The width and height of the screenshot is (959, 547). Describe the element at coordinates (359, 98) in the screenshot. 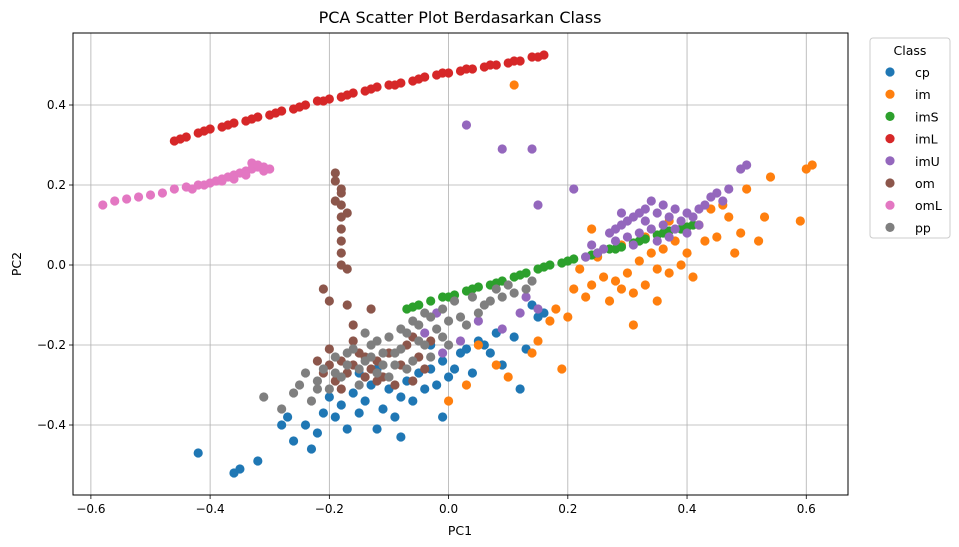

I see `series-imL` at that location.